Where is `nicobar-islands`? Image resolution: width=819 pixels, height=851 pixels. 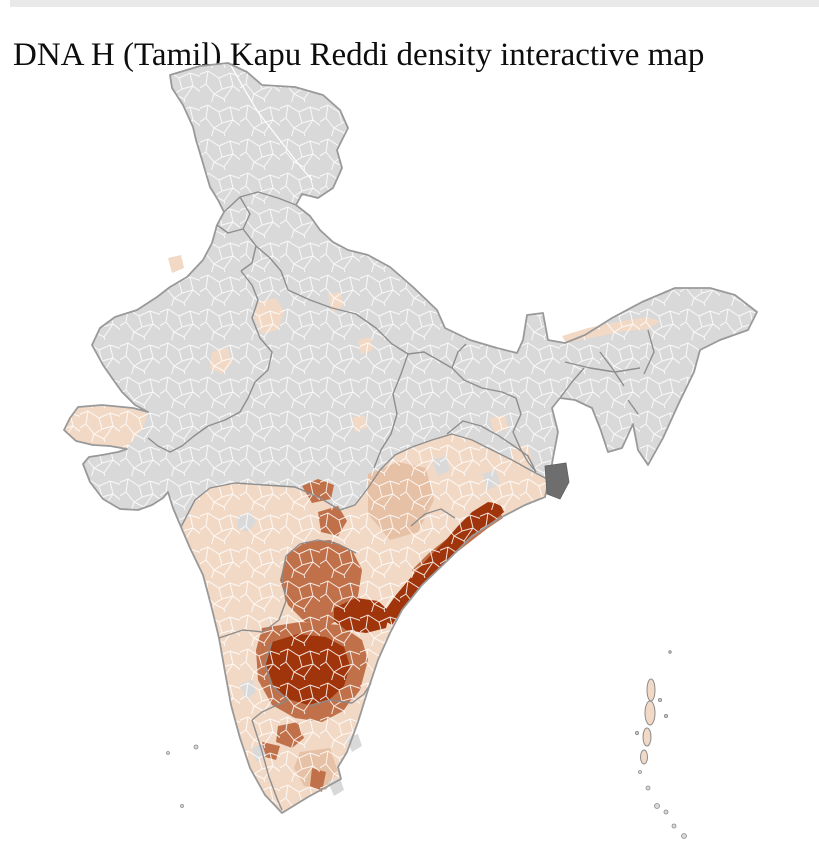 nicobar-islands is located at coordinates (662, 804).